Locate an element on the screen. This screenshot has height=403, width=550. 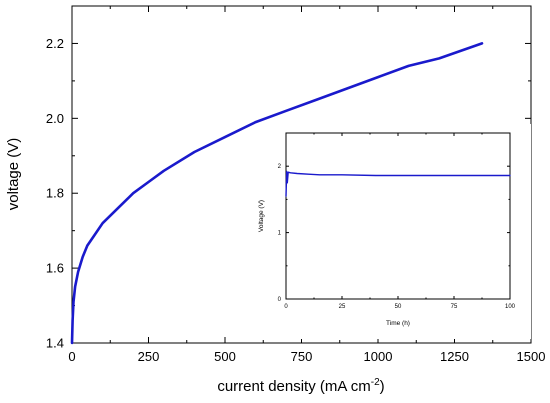
inset-series-line is located at coordinates (398, 183).